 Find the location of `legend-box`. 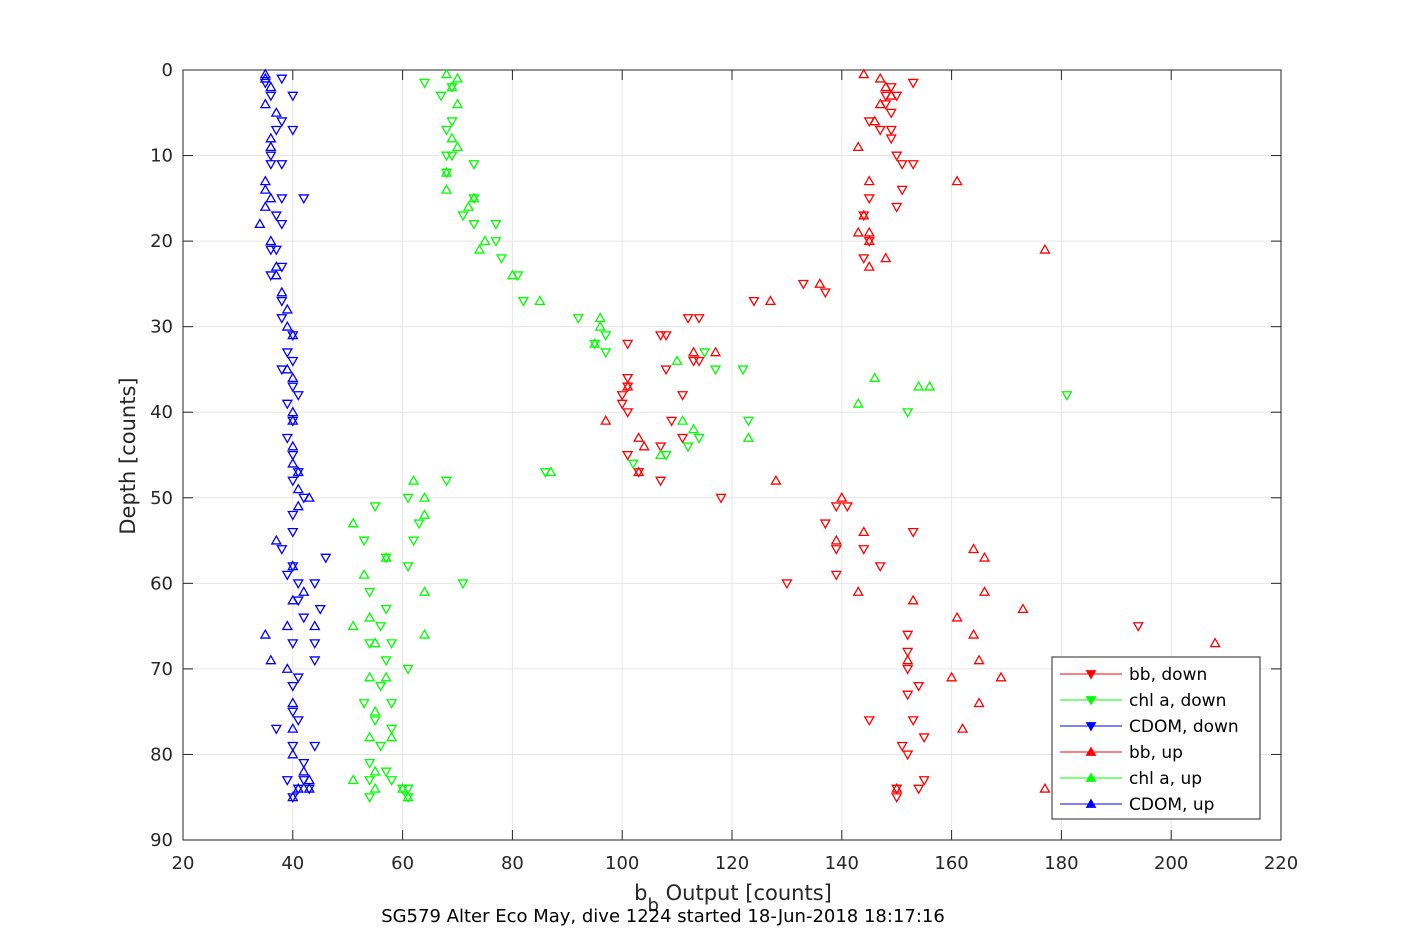

legend-box is located at coordinates (1156, 738).